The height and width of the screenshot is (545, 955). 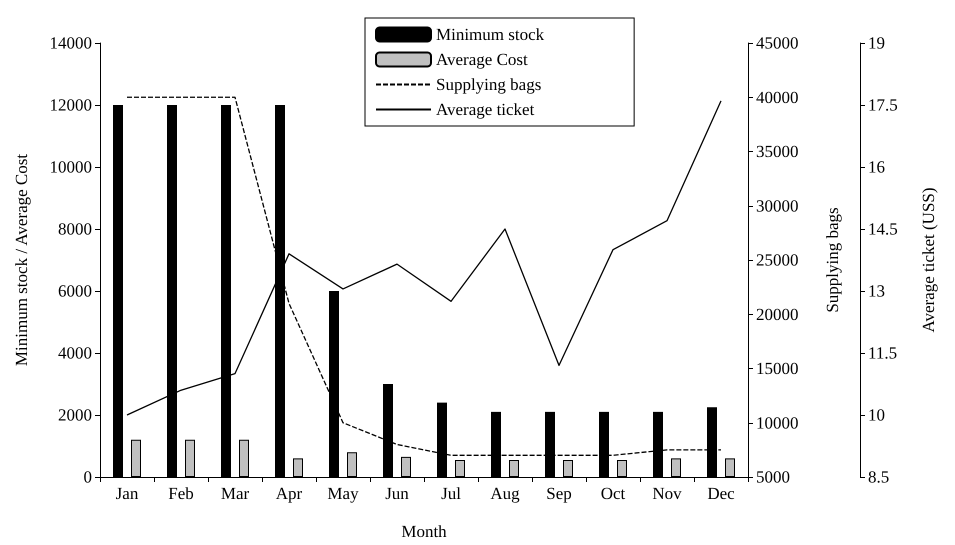 I want to click on y3-tick-label: 13, so click(x=876, y=291).